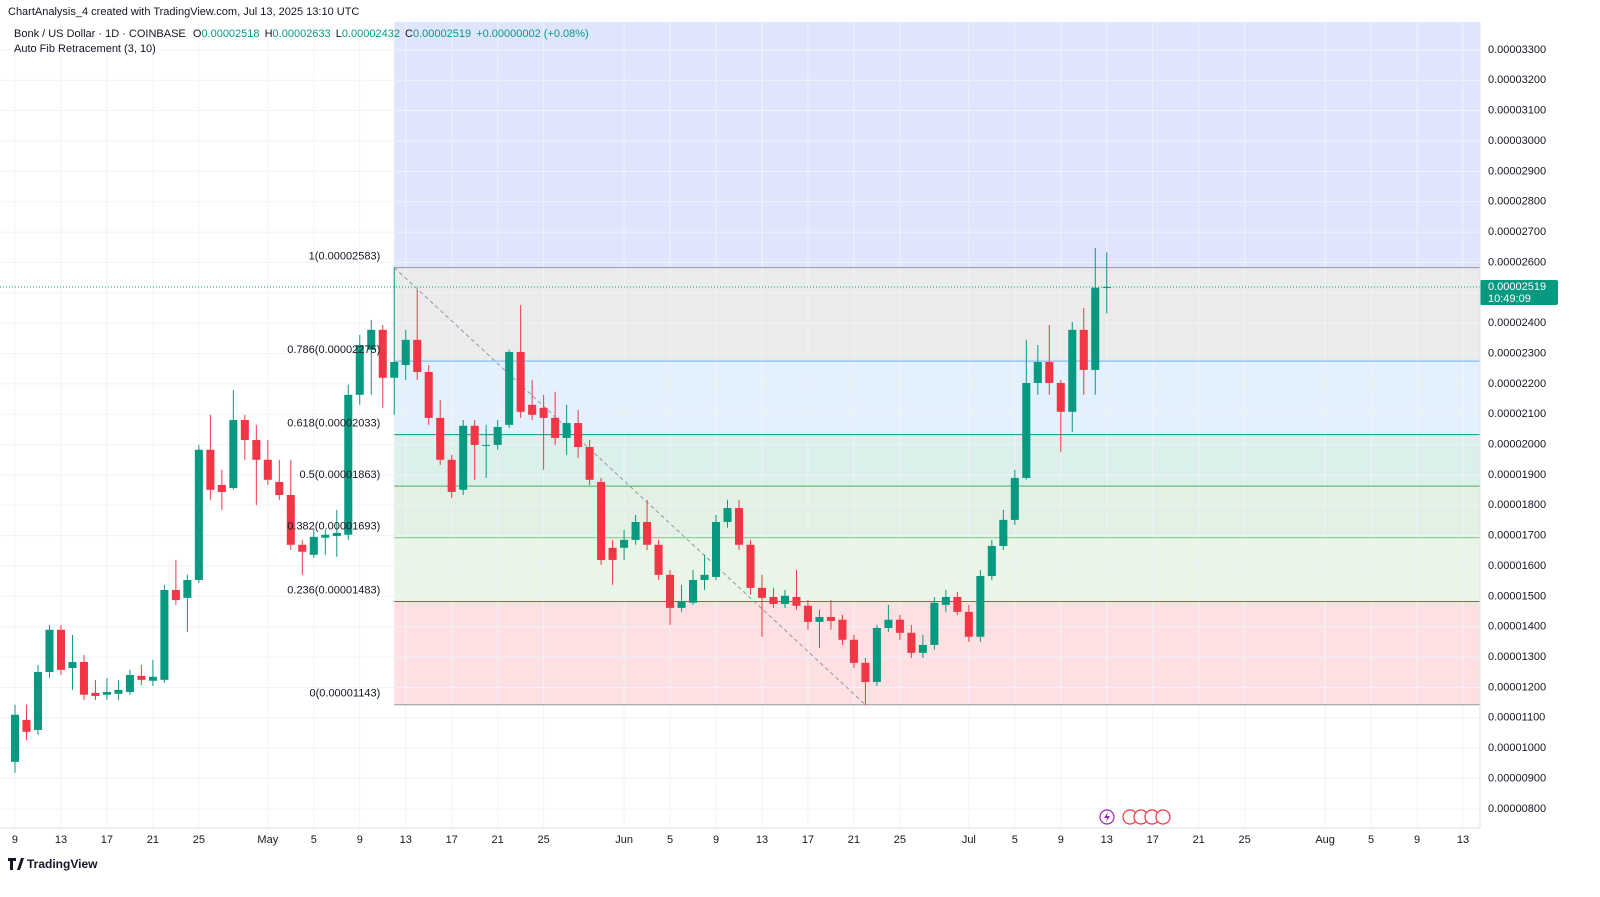  Describe the element at coordinates (1517, 475) in the screenshot. I see `y-tick-label: 0.00001900` at that location.